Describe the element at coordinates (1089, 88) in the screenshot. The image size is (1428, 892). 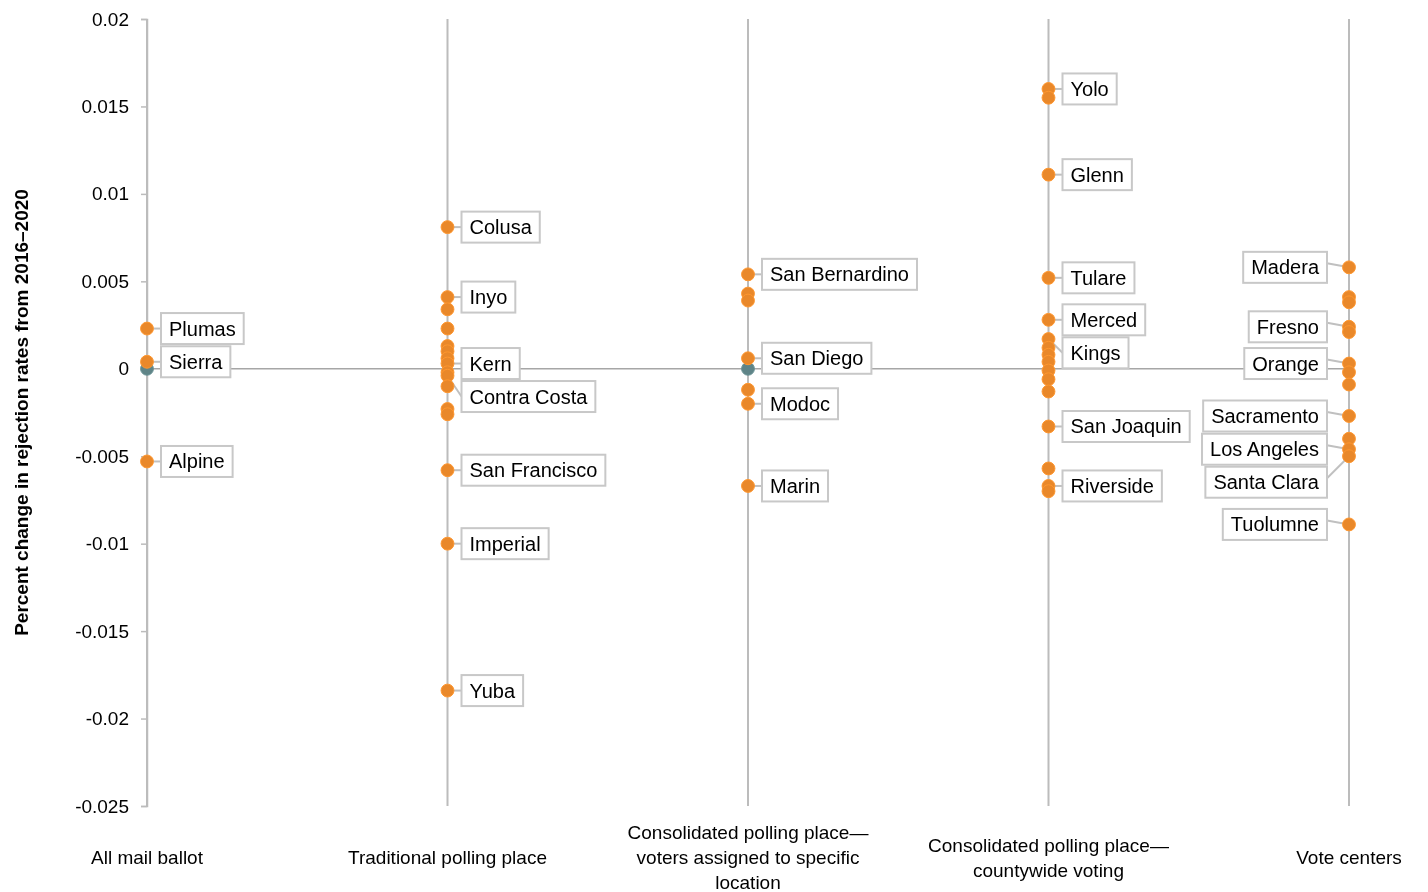
I see `annotation: Yolo` at that location.